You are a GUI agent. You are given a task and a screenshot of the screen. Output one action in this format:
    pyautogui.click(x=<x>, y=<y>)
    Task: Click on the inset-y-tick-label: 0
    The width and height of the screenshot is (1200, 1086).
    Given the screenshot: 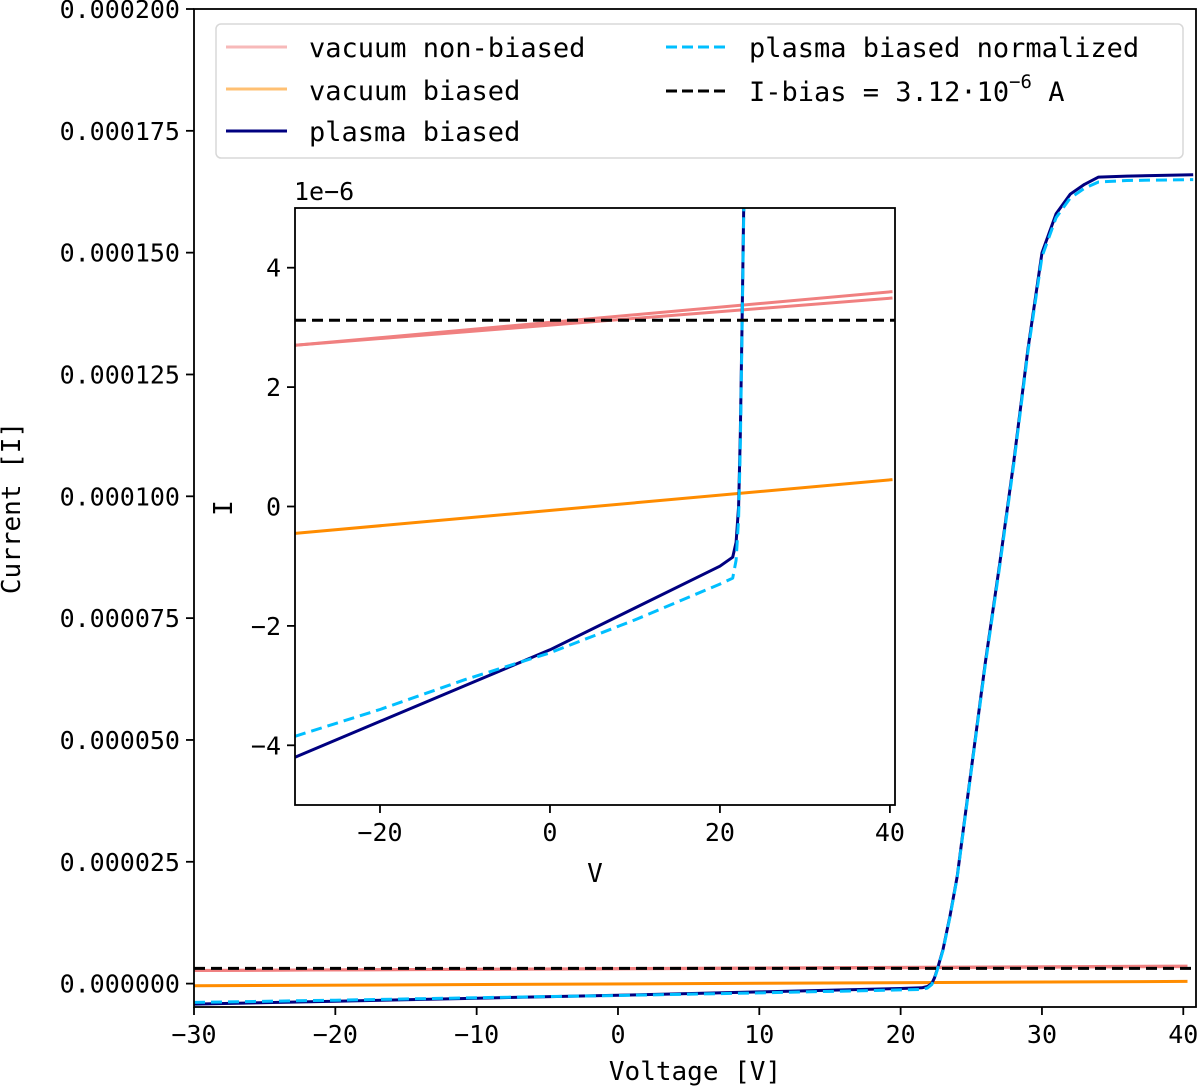 What is the action you would take?
    pyautogui.click(x=273, y=507)
    